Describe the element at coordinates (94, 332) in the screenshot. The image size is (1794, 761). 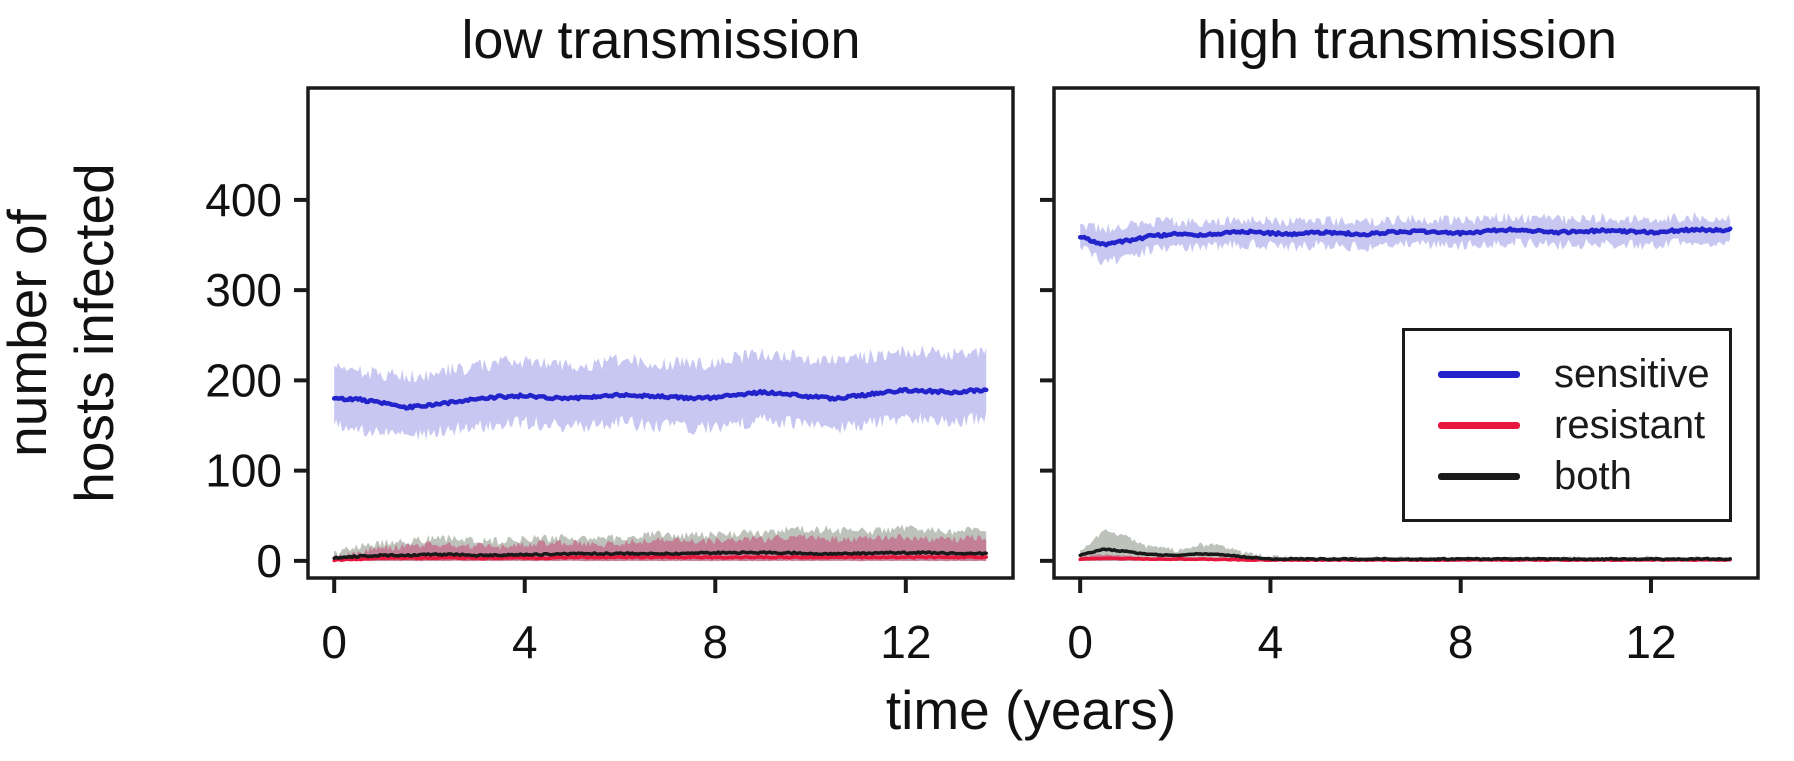
I see `y-axis-label-line2: hosts infected` at that location.